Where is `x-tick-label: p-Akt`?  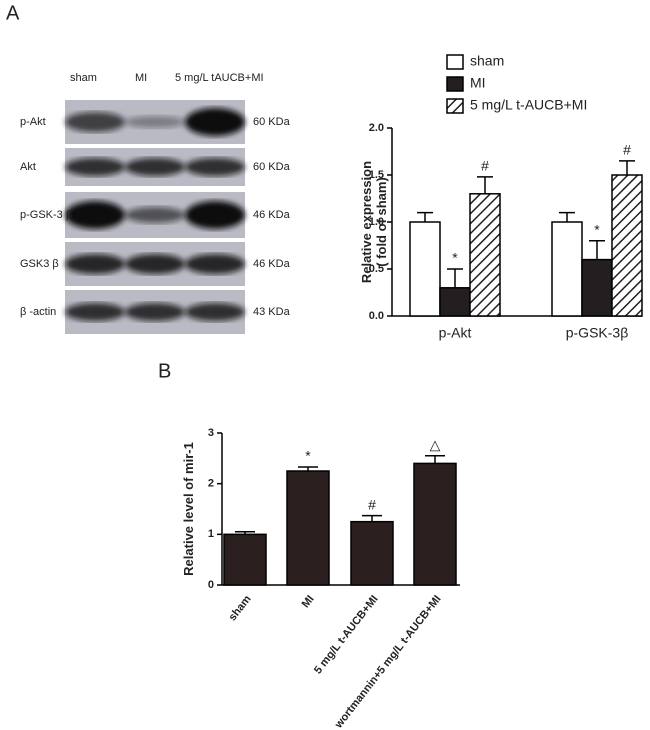
x-tick-label: p-Akt is located at coordinates (455, 333).